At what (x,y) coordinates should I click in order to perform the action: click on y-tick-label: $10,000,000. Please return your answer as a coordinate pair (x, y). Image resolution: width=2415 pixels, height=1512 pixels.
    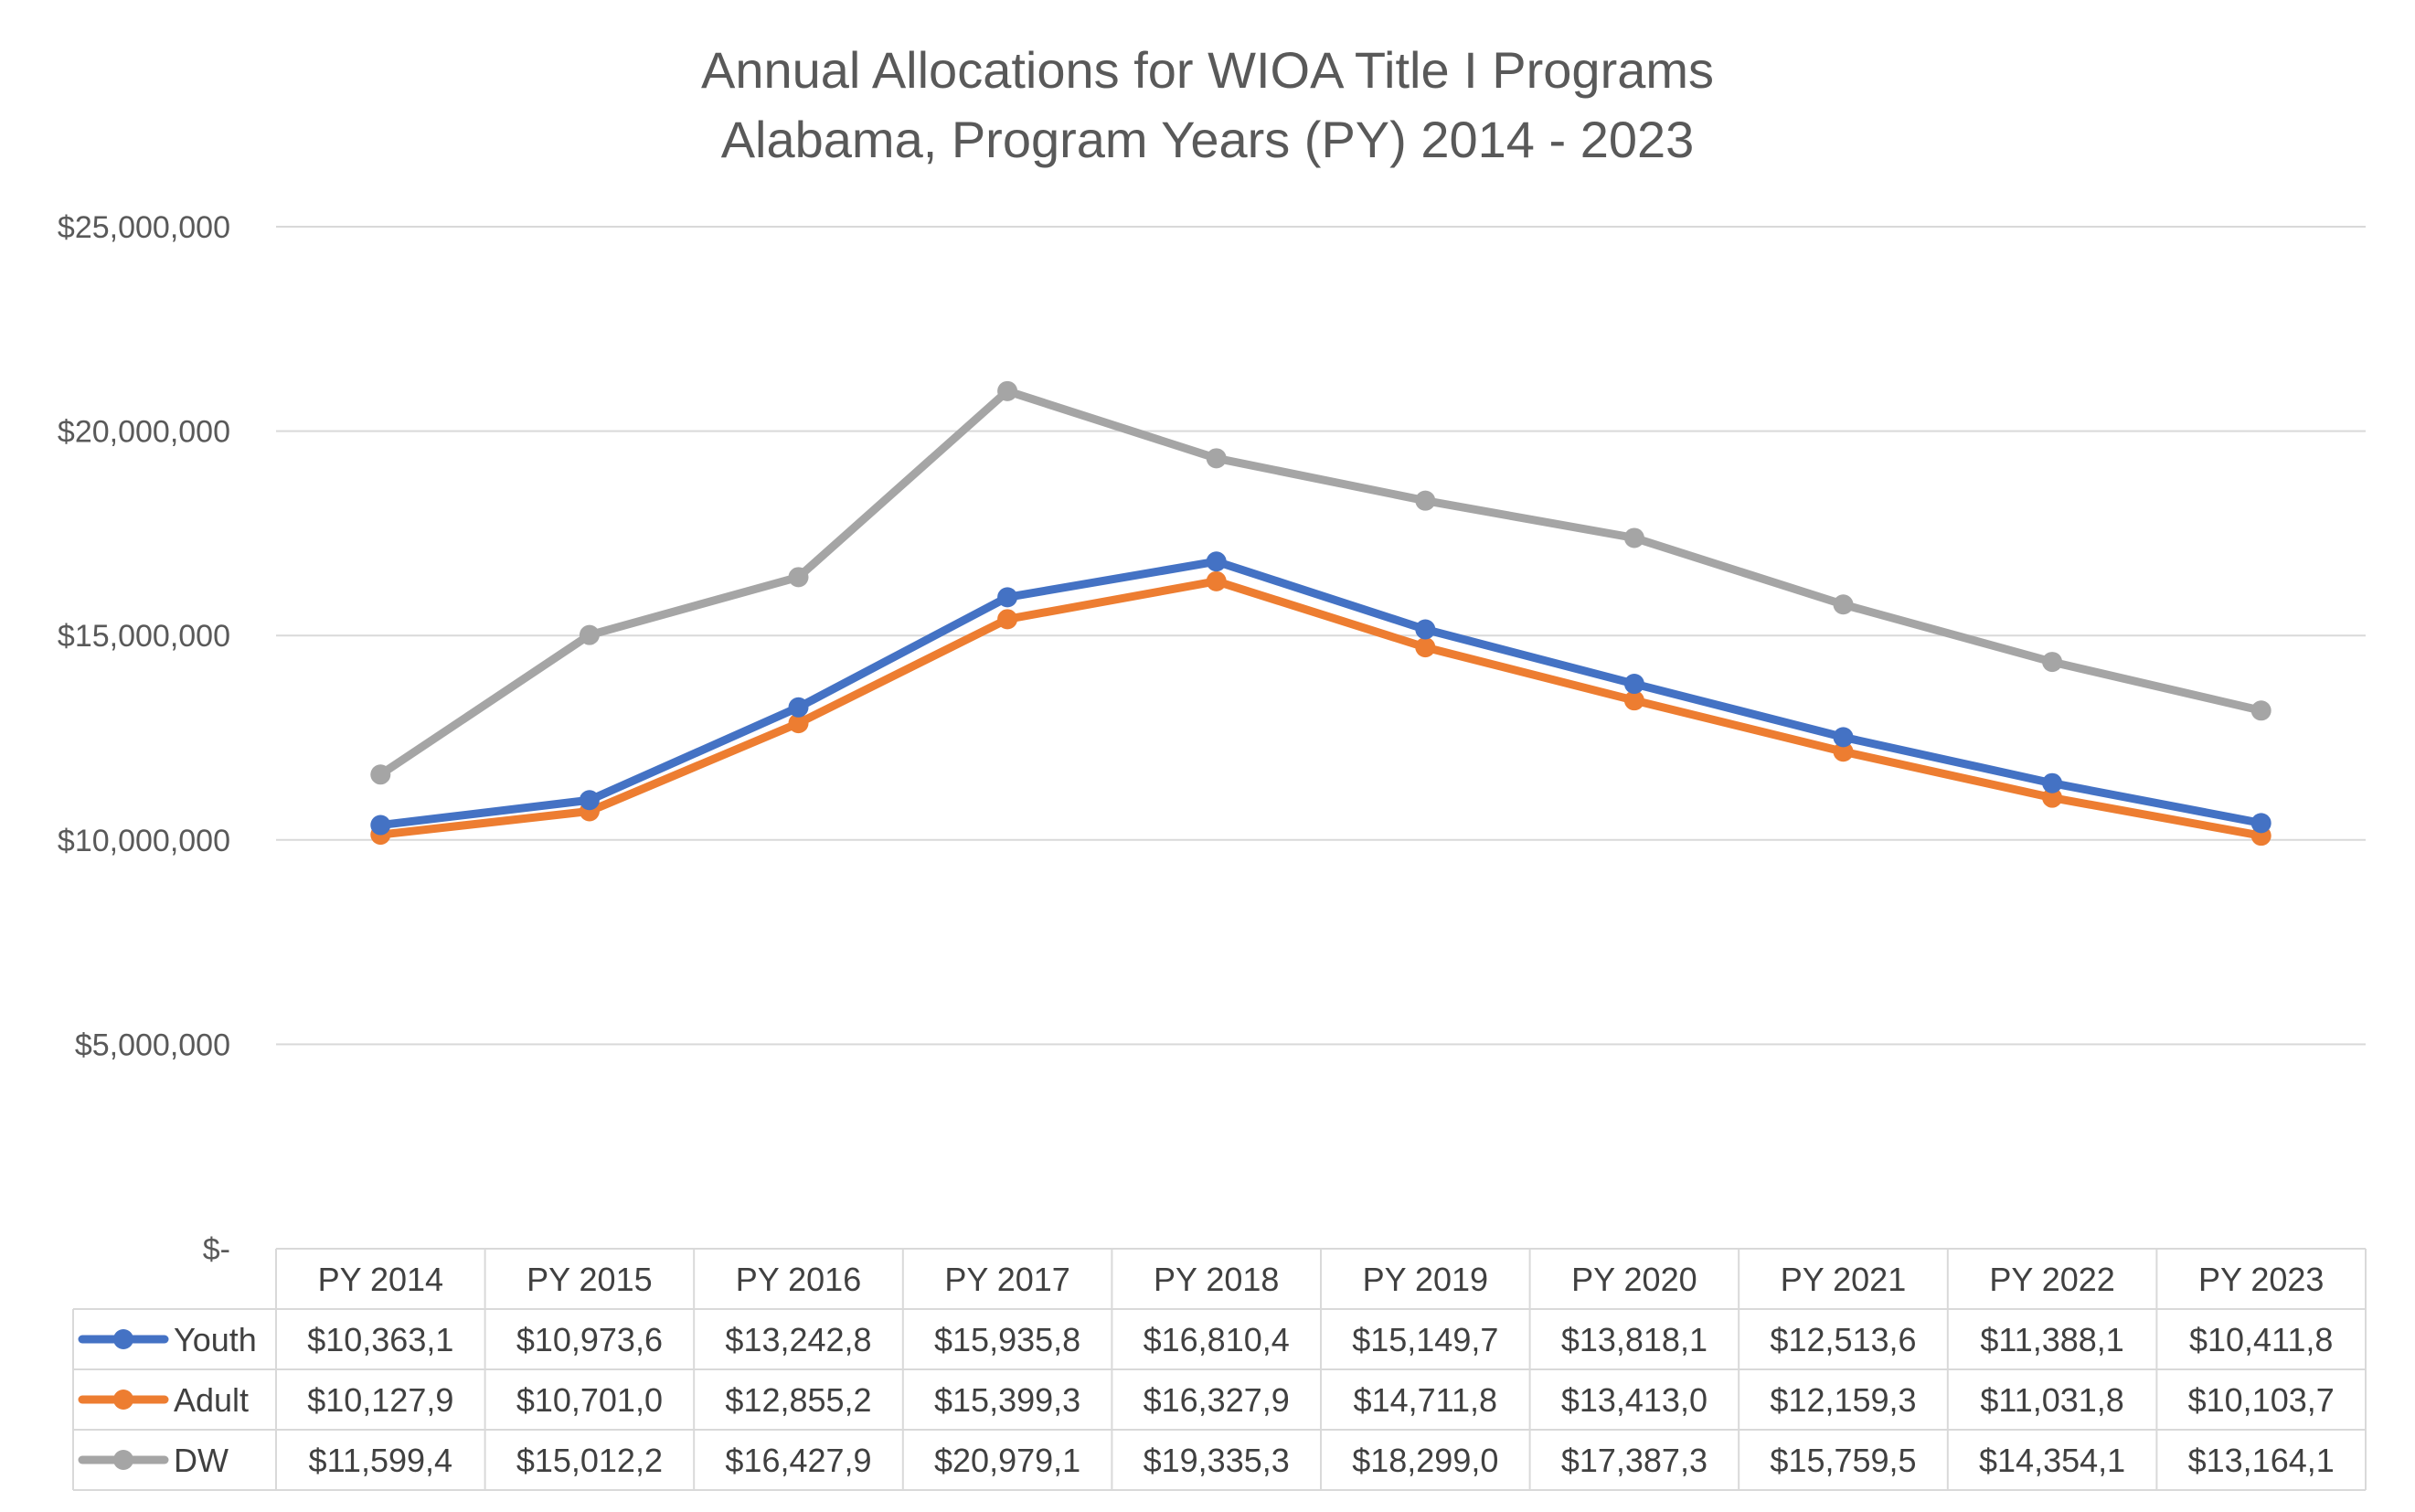
    Looking at the image, I should click on (144, 841).